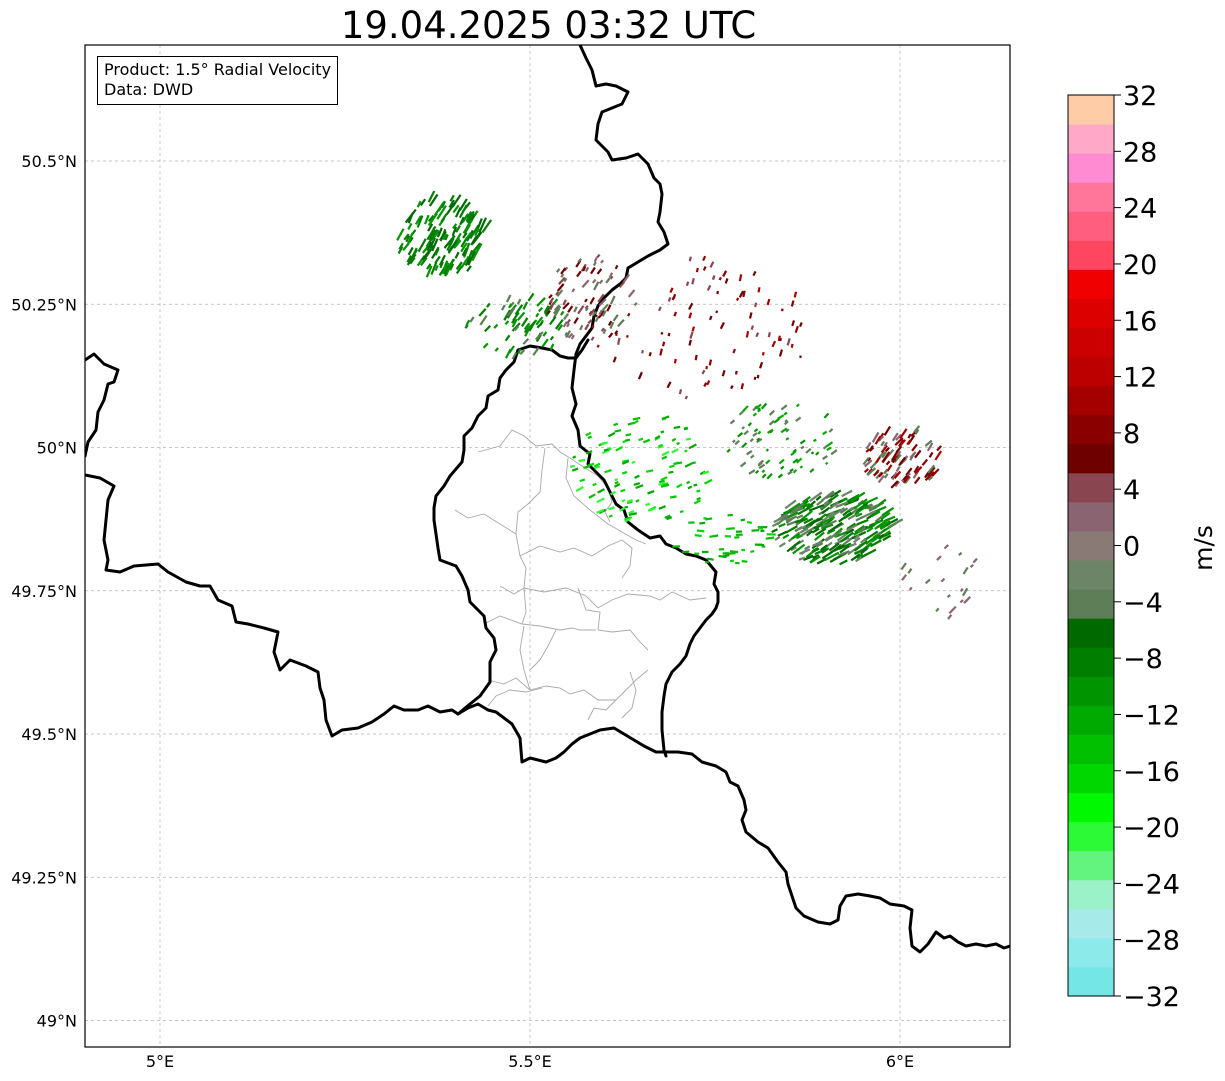 The height and width of the screenshot is (1081, 1225). I want to click on lat-tick-label: 49.75°N, so click(44, 591).